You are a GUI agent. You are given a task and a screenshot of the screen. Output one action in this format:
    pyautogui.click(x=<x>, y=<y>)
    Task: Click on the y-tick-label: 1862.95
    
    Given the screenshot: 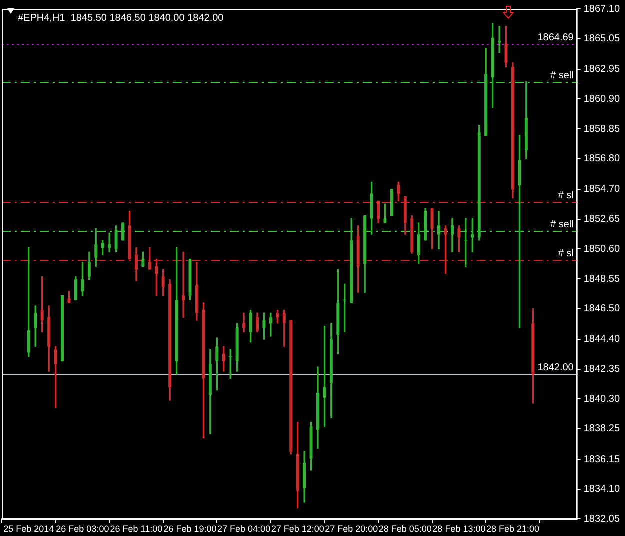 What is the action you would take?
    pyautogui.click(x=602, y=70)
    